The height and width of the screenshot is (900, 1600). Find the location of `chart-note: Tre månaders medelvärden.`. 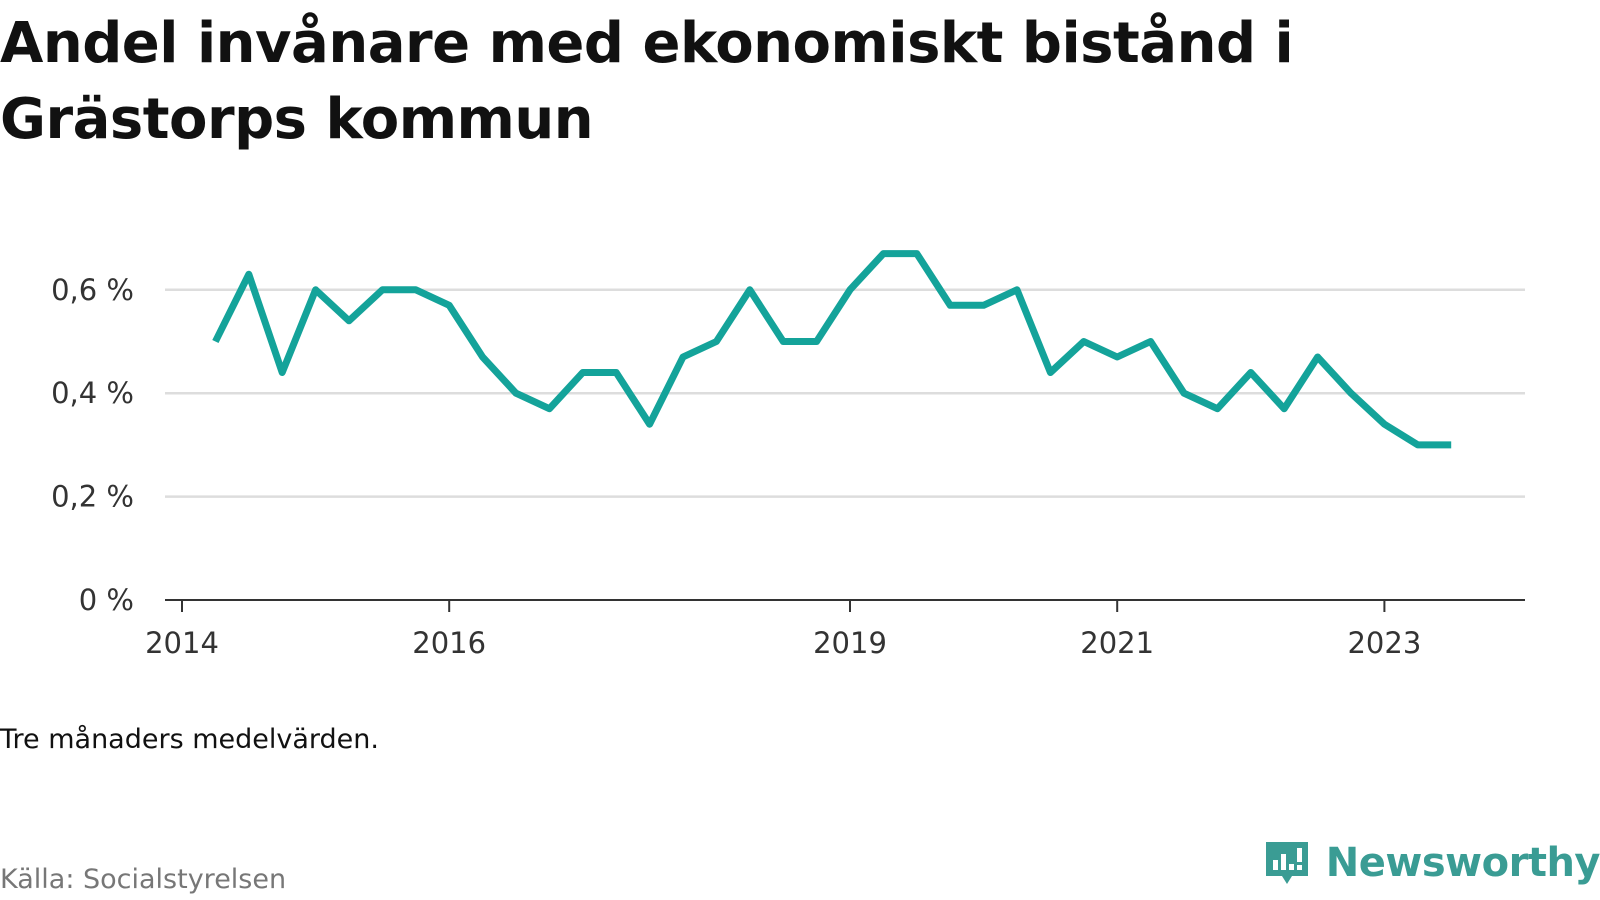

chart-note: Tre månaders medelvärden. is located at coordinates (189, 739).